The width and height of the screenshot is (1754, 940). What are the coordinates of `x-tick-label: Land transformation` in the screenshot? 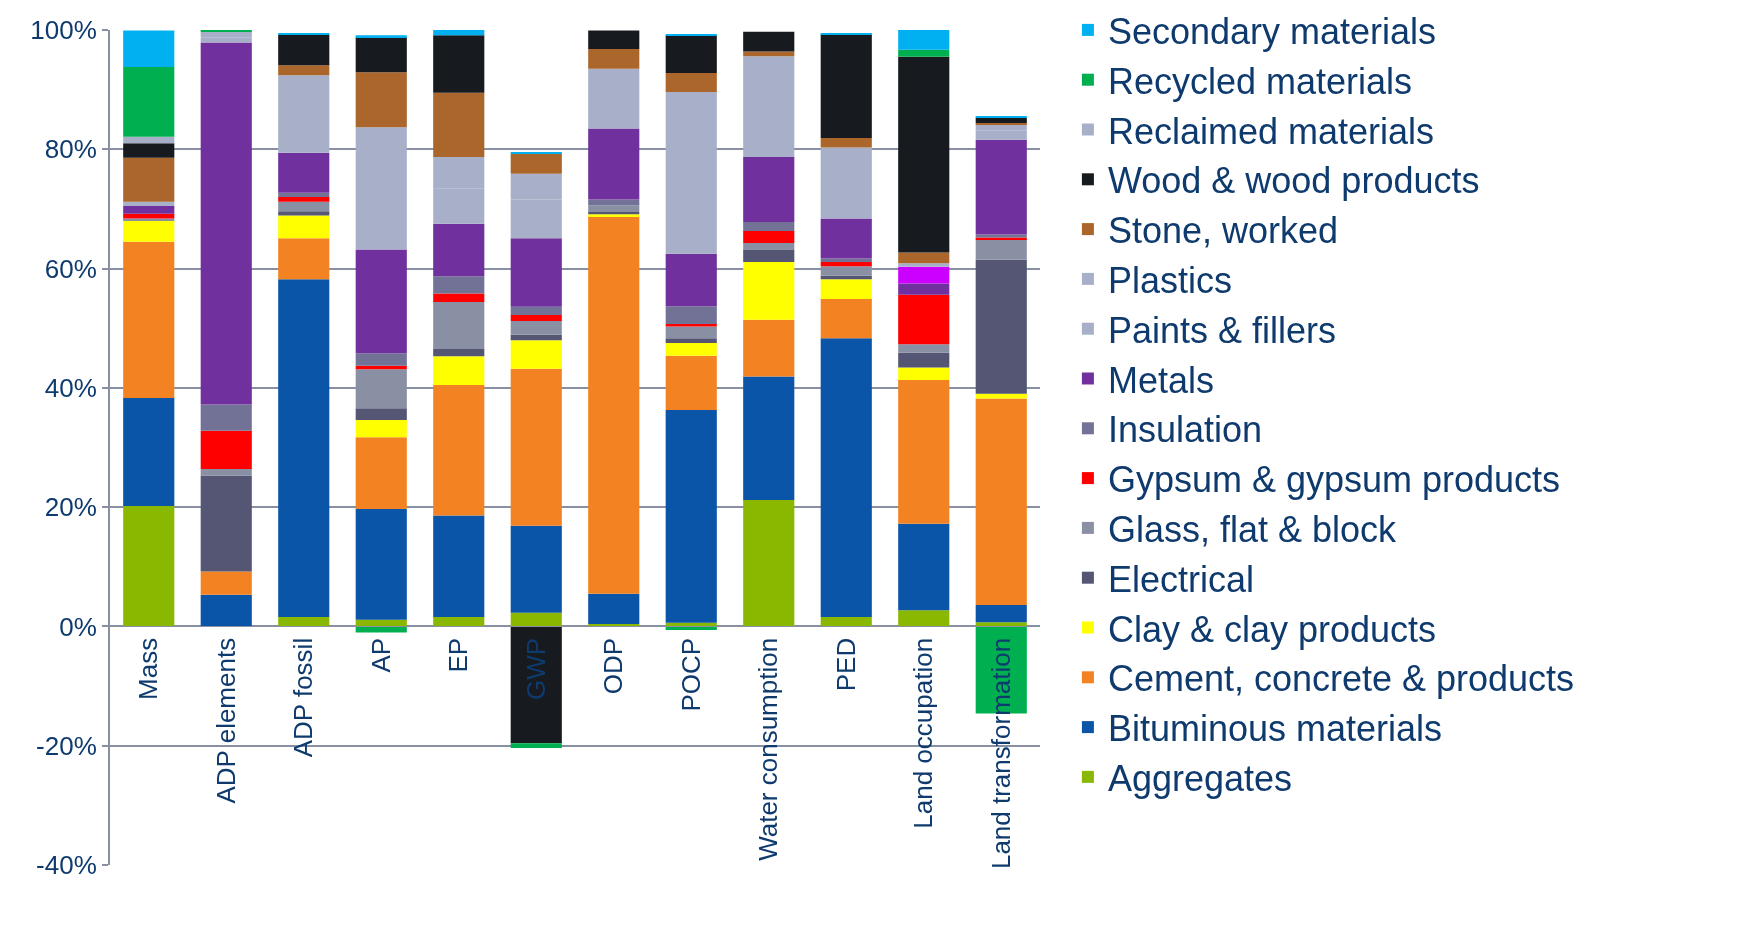 It's located at (1000, 753).